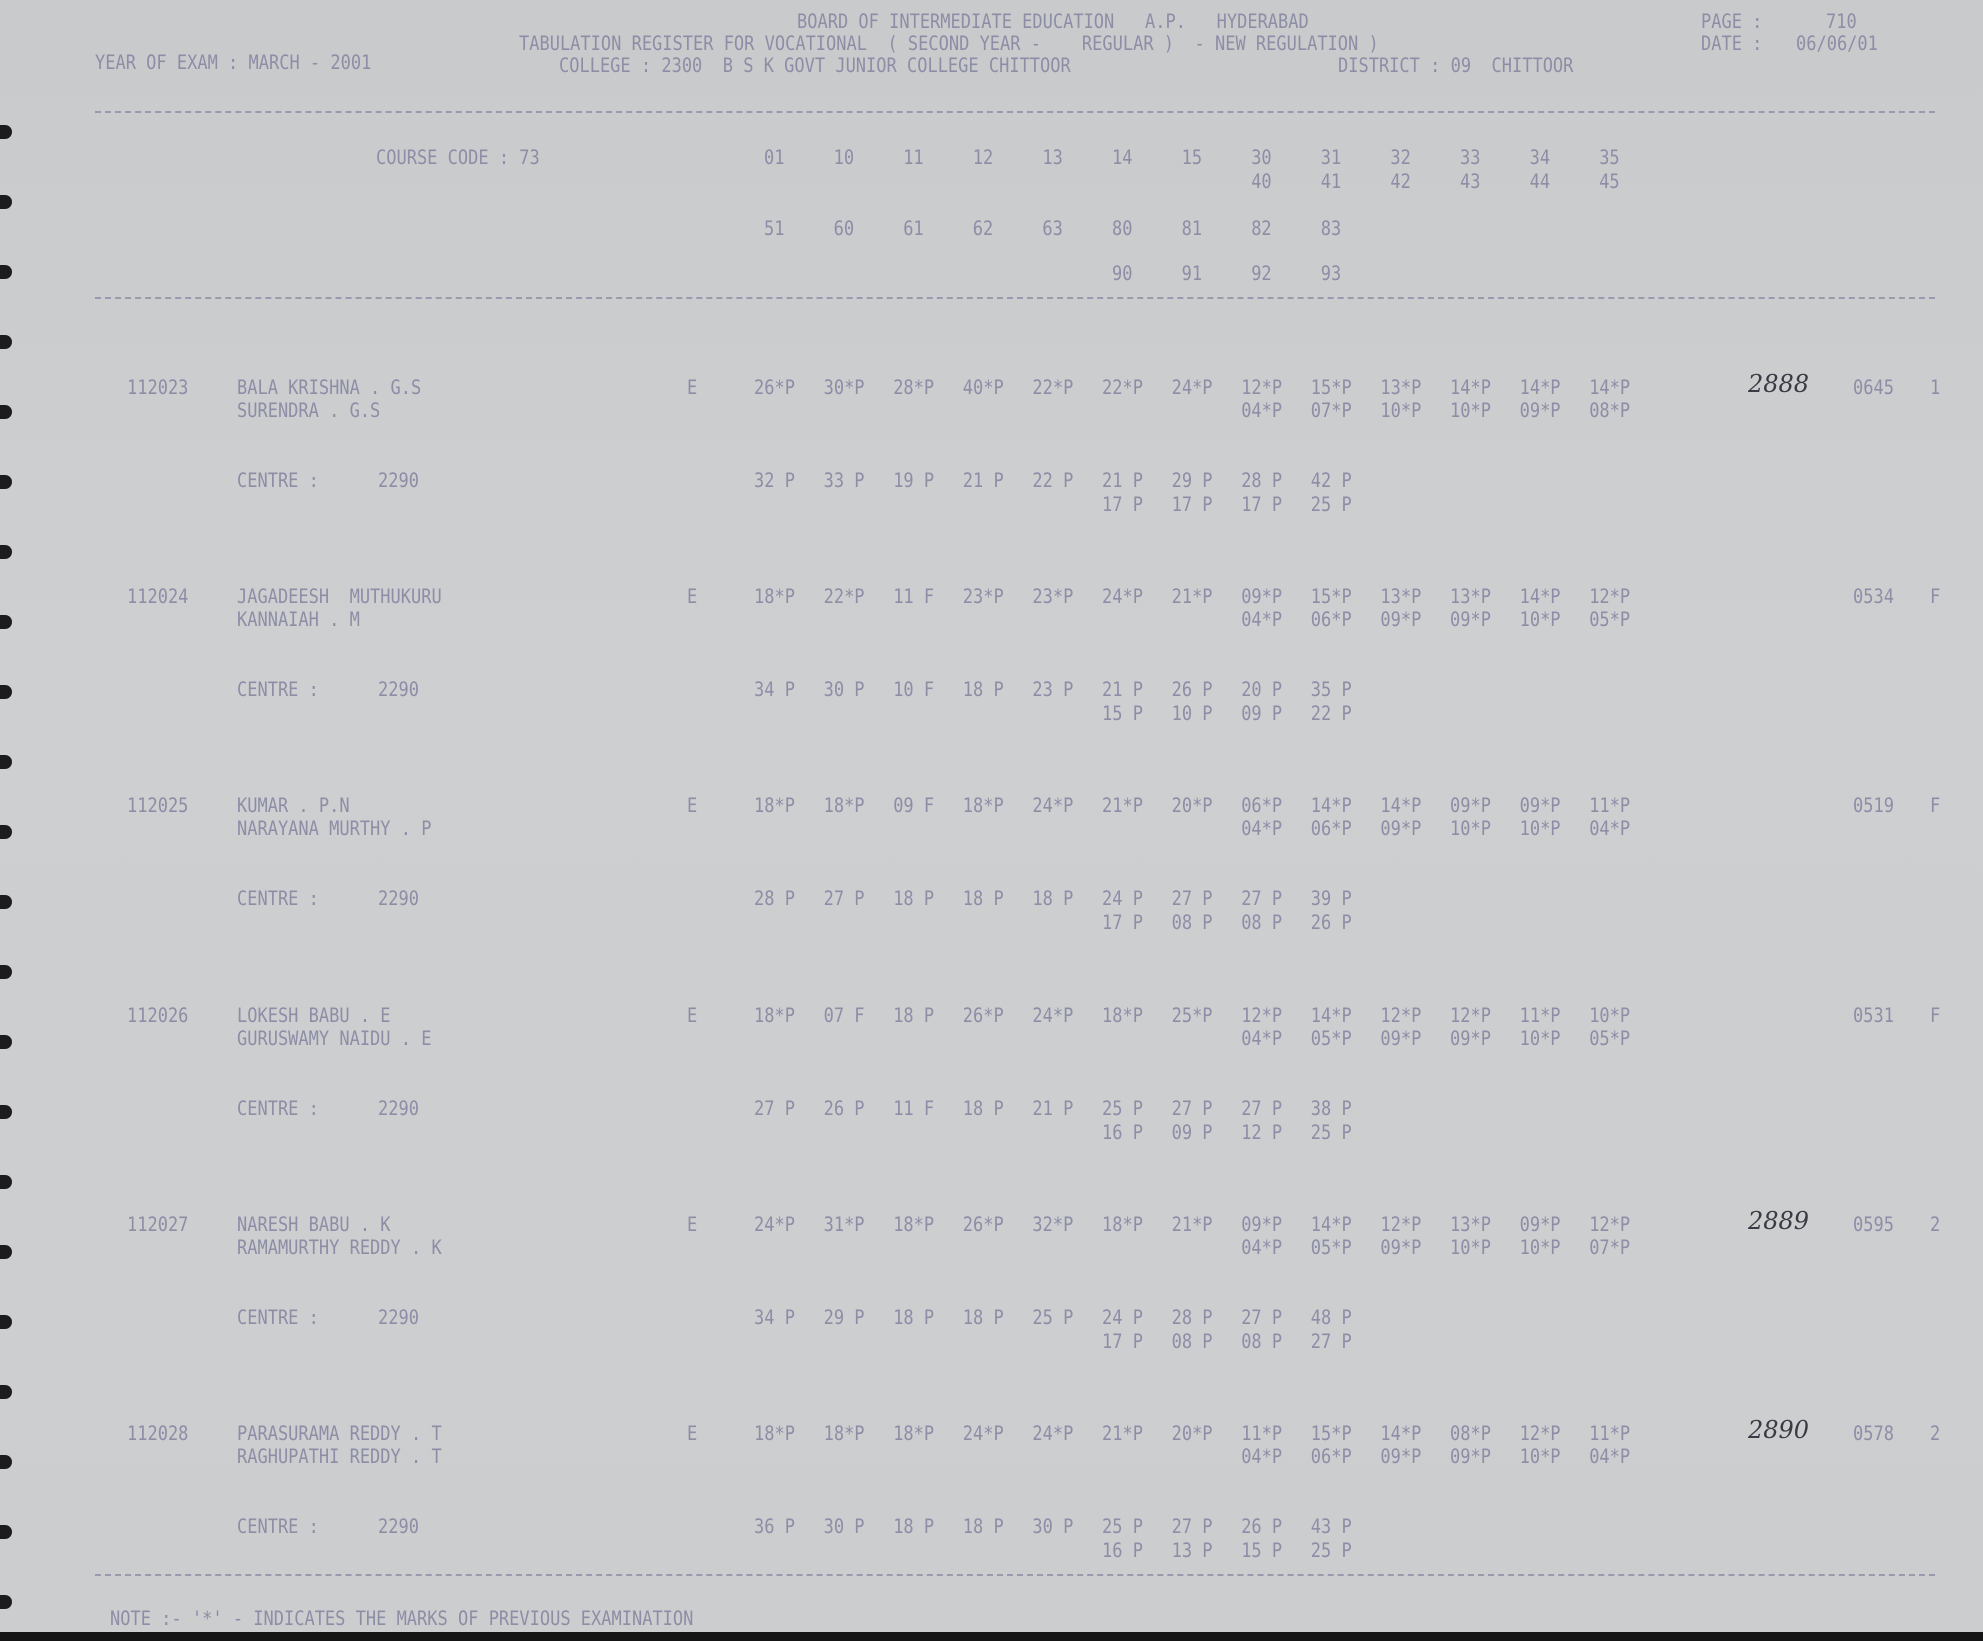 Image resolution: width=1983 pixels, height=1641 pixels. Describe the element at coordinates (314, 1225) in the screenshot. I see `student-name: NARESH BABU . K` at that location.